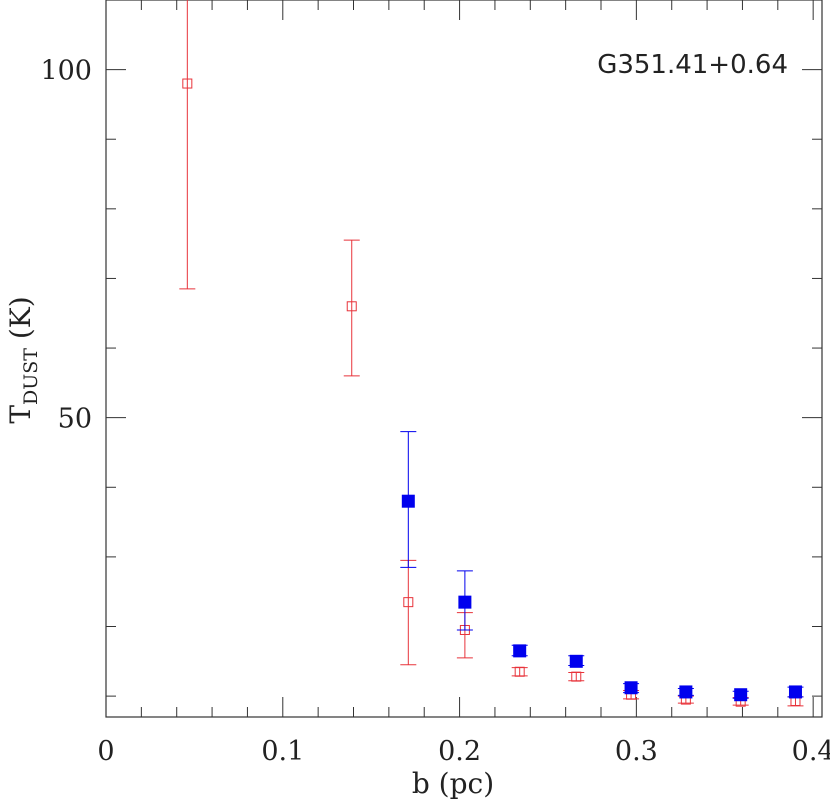  Describe the element at coordinates (66, 71) in the screenshot. I see `y-tick-label: 100` at that location.